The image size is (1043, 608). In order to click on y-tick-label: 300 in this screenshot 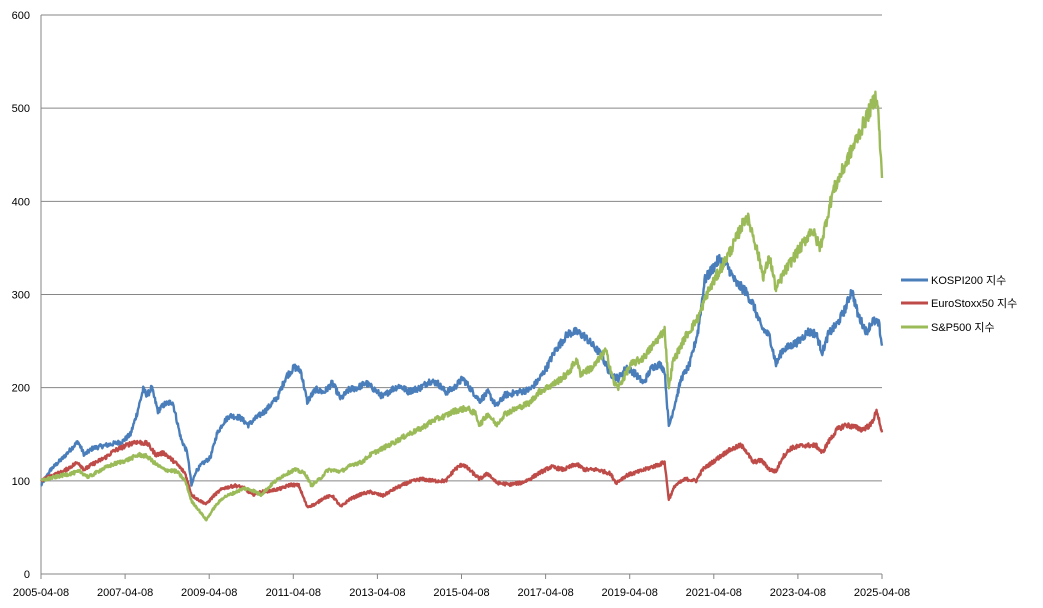, I will do `click(21, 296)`.